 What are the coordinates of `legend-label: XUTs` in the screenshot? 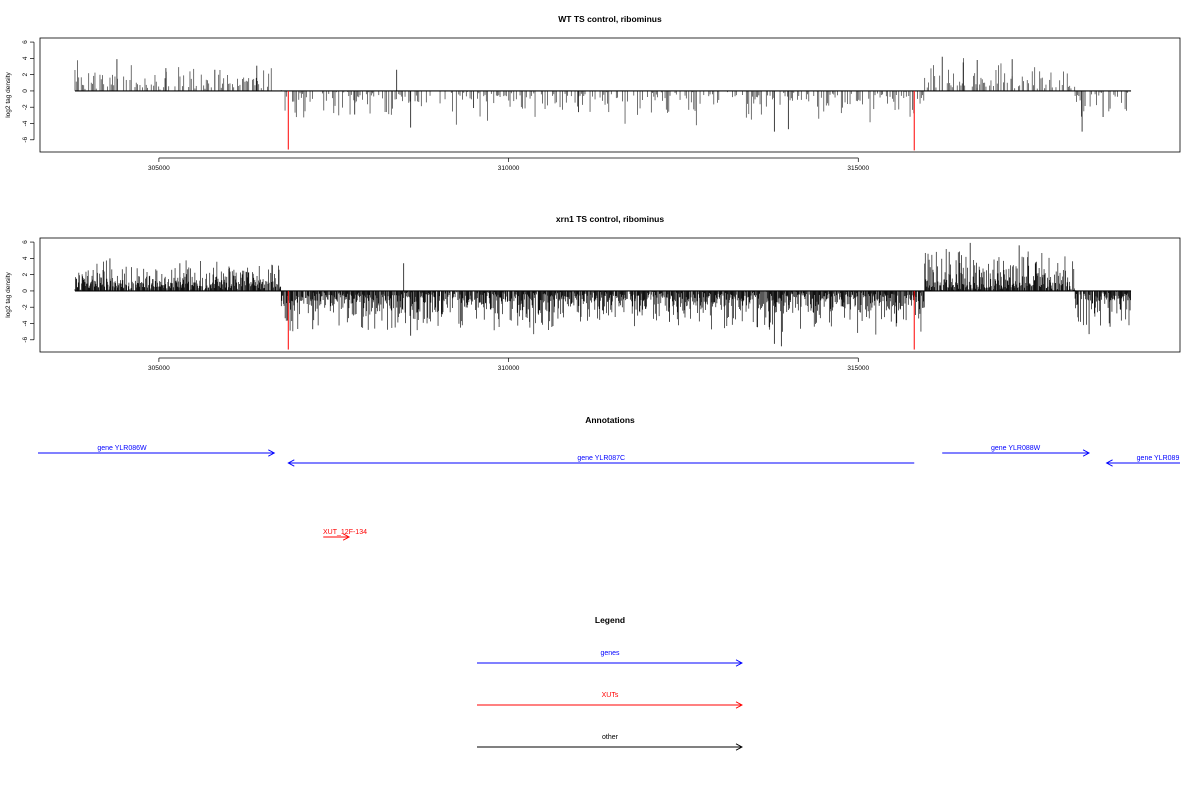 It's located at (610, 695).